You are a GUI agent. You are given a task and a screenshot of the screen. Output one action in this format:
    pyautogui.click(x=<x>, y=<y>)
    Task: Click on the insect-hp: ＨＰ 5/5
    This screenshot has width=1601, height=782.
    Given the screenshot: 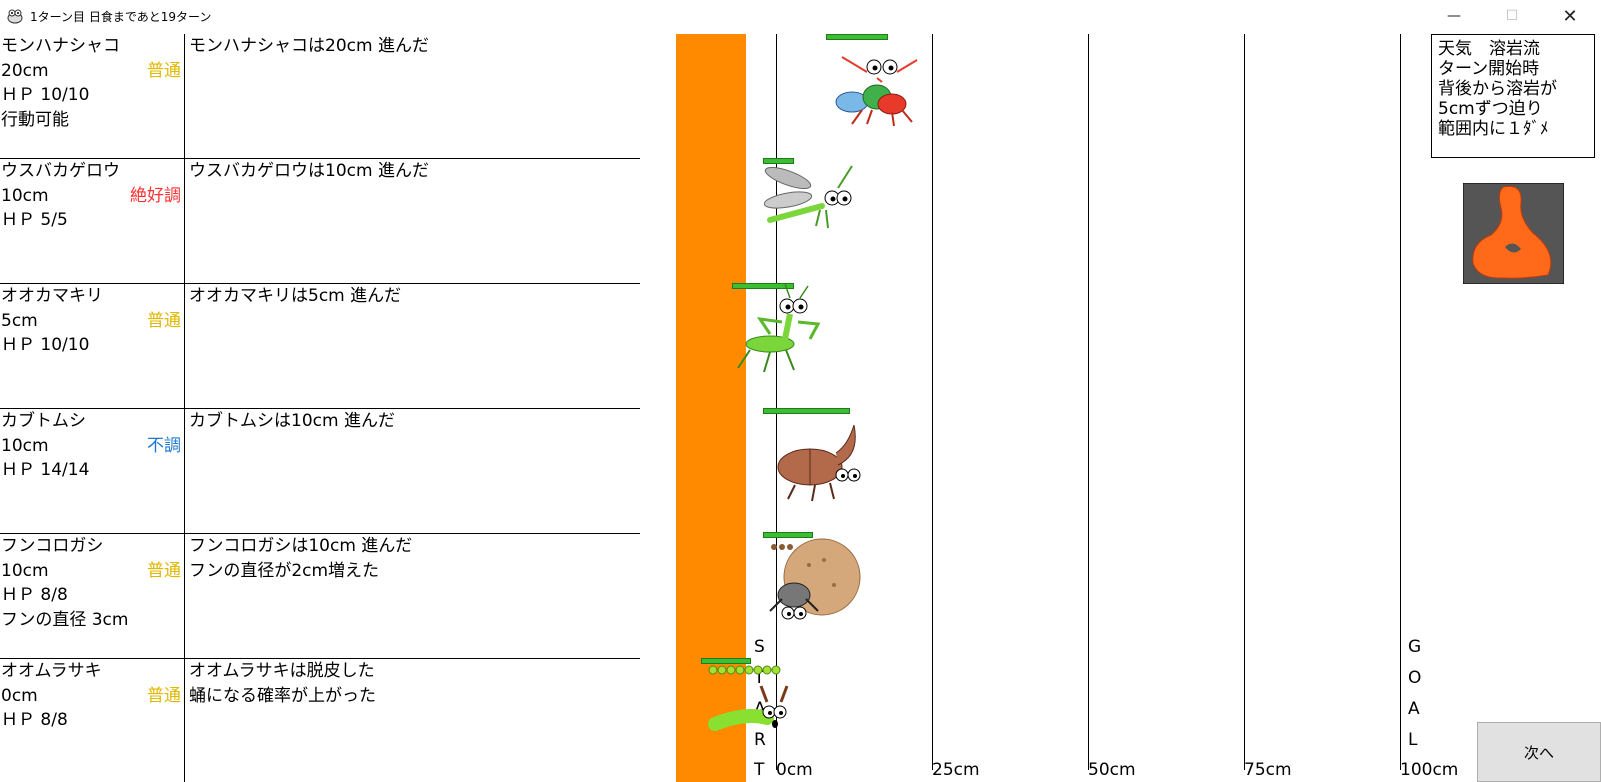 What is the action you would take?
    pyautogui.click(x=34, y=220)
    